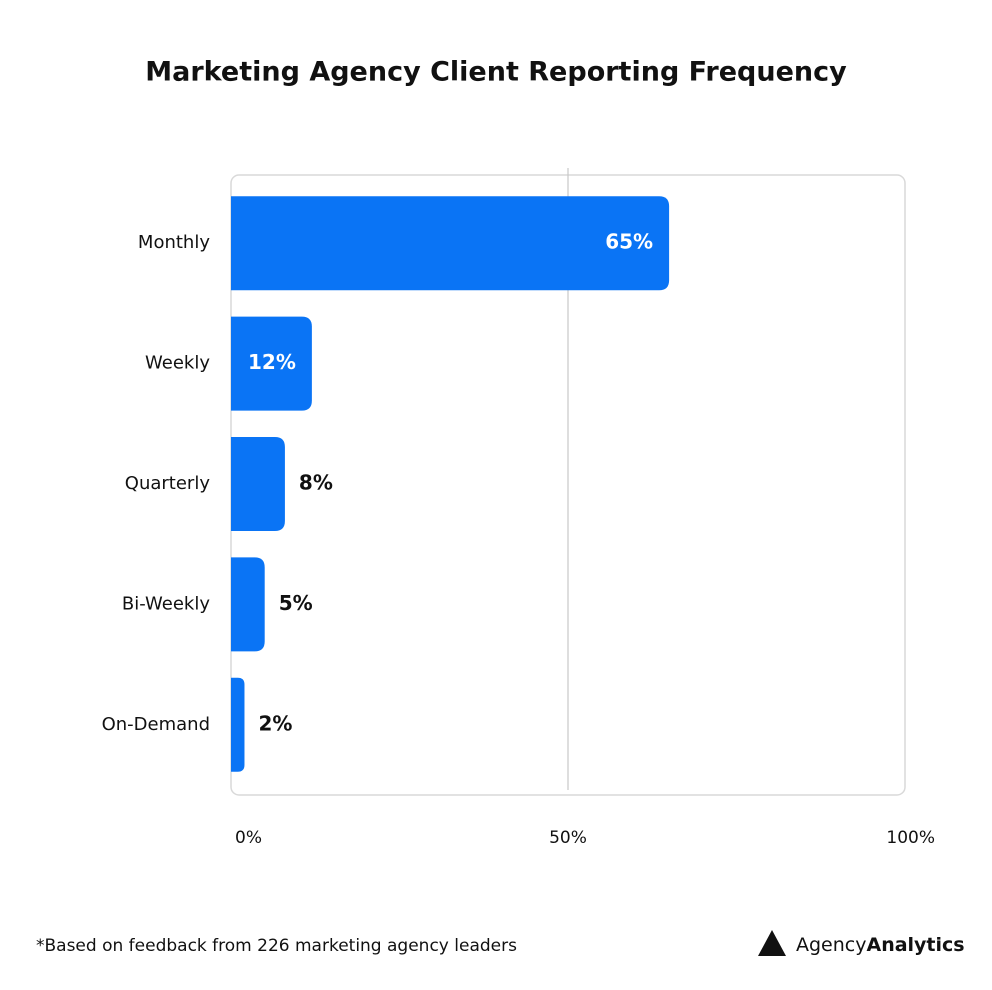  Describe the element at coordinates (275, 723) in the screenshot. I see `value-label: 2%` at that location.